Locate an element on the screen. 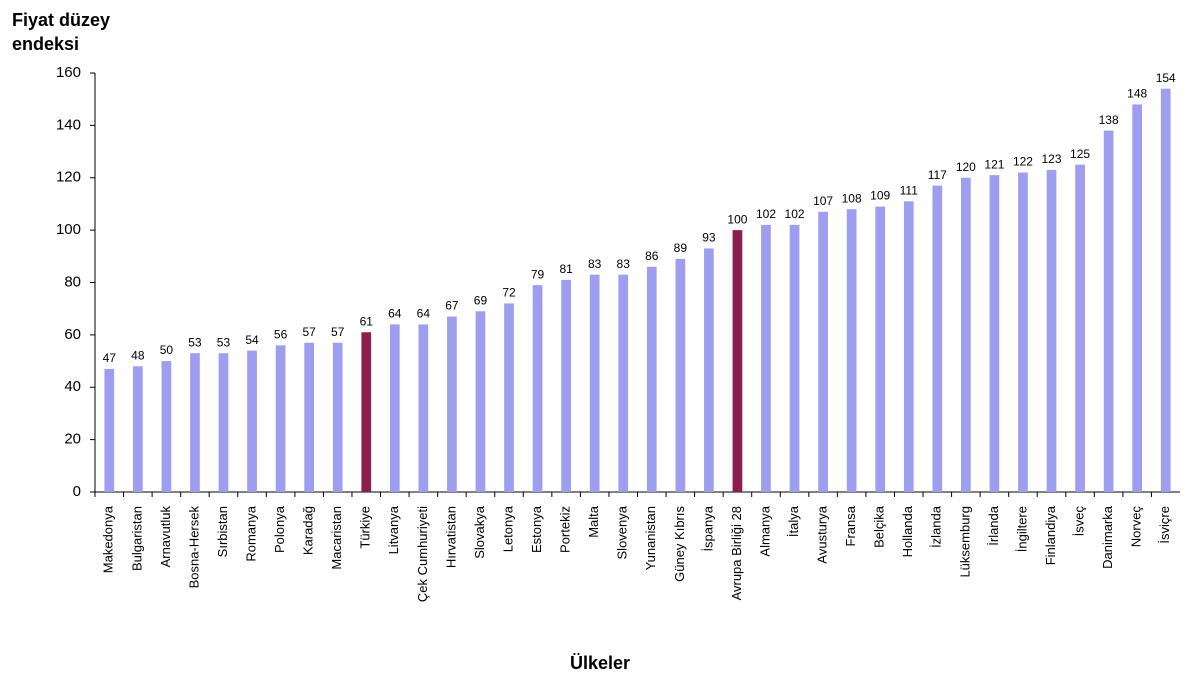  value-label: 138 is located at coordinates (1109, 120).